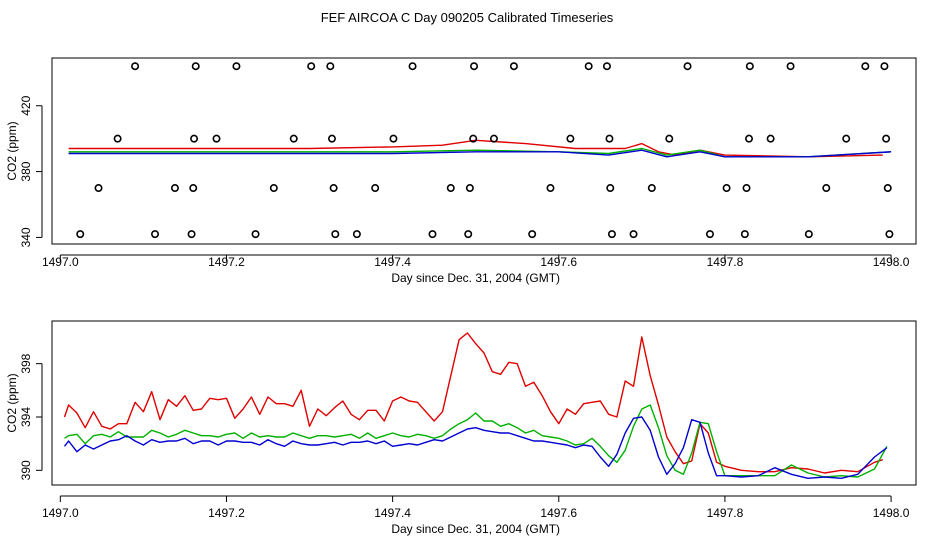  I want to click on series-line-red, so click(475, 148).